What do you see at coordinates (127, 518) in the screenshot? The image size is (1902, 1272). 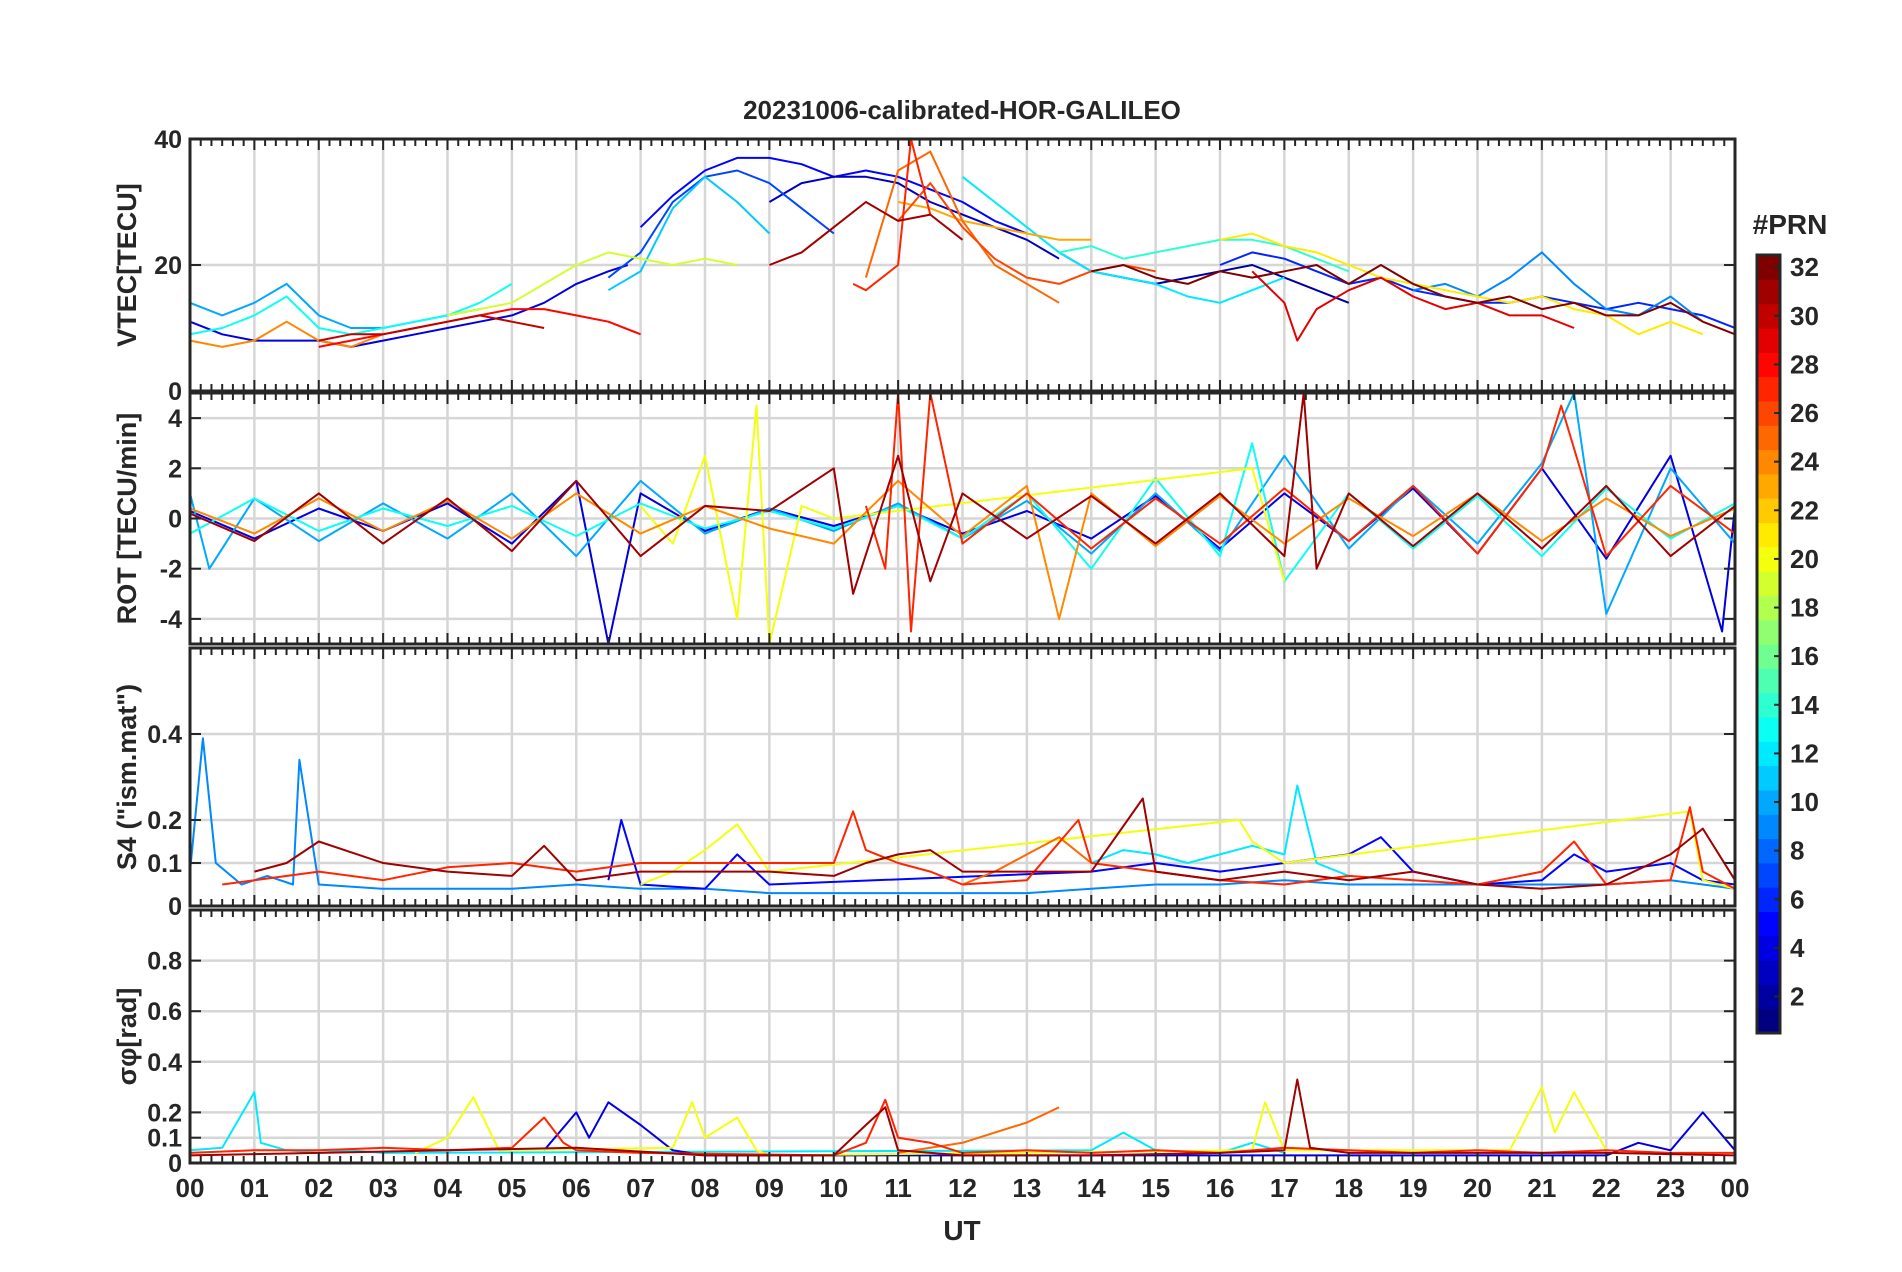 I see `y-axis-label-rot: ROT [TECU/min]` at bounding box center [127, 518].